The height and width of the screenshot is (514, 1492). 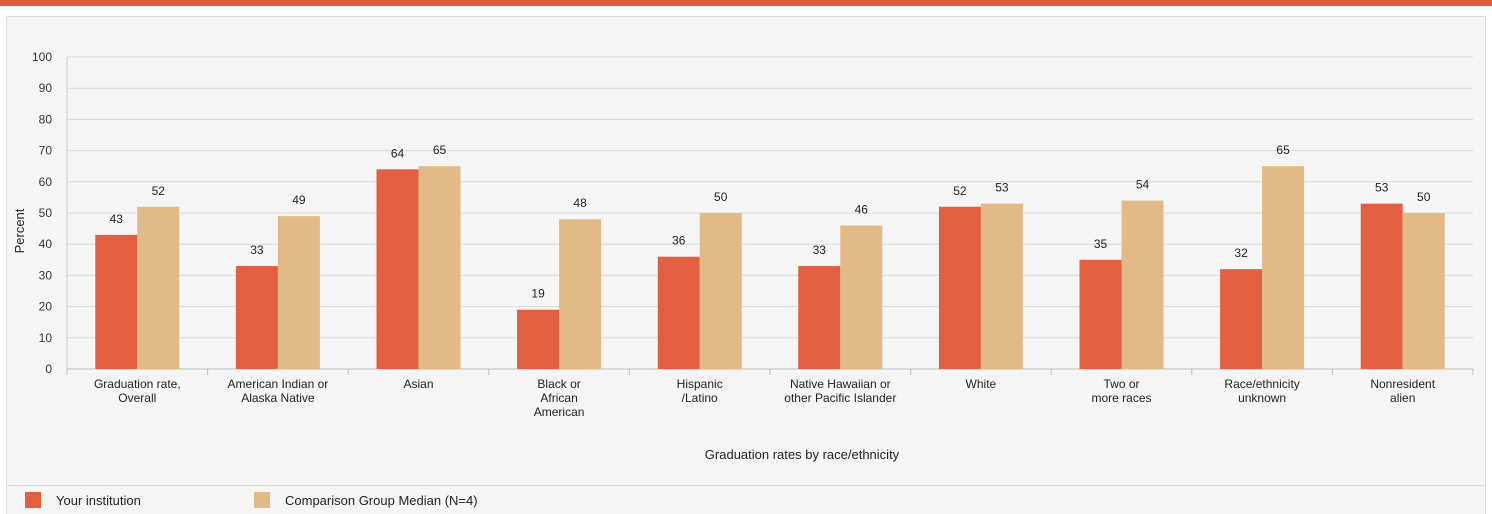 I want to click on x-tick-label: Hispanic, so click(x=700, y=384).